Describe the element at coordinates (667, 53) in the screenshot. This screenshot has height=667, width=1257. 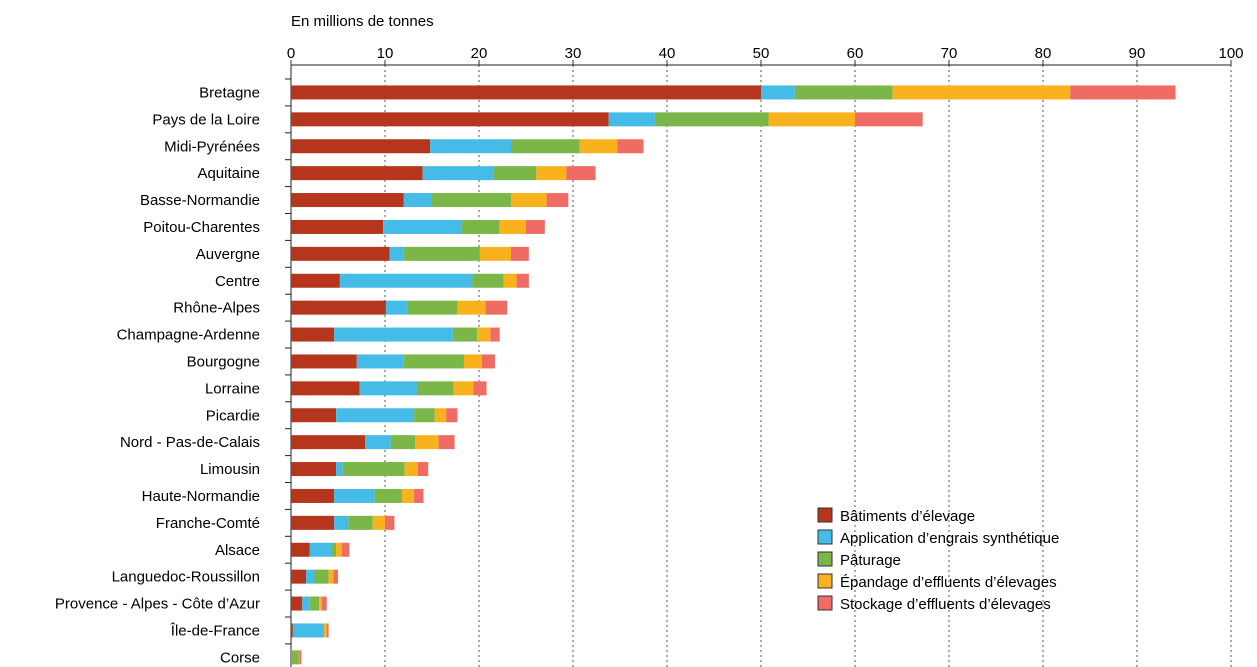
I see `x-tick-label: 40` at that location.